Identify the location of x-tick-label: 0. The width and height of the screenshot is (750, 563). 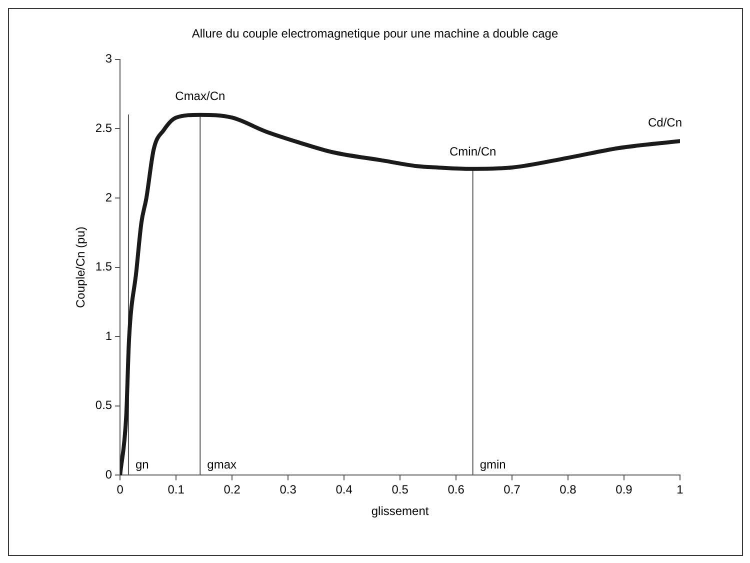
(120, 489).